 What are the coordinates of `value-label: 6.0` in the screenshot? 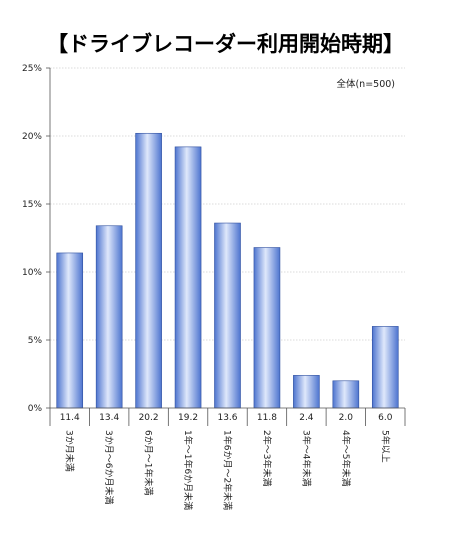 It's located at (385, 418).